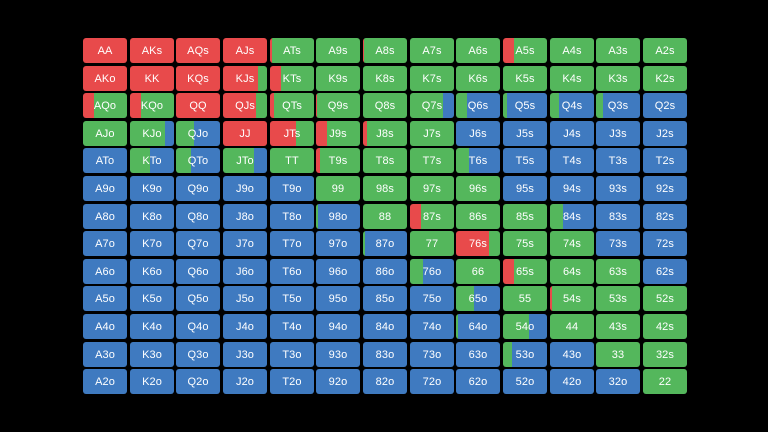  What do you see at coordinates (198, 50) in the screenshot?
I see `hand-cell-AQs: AQs` at bounding box center [198, 50].